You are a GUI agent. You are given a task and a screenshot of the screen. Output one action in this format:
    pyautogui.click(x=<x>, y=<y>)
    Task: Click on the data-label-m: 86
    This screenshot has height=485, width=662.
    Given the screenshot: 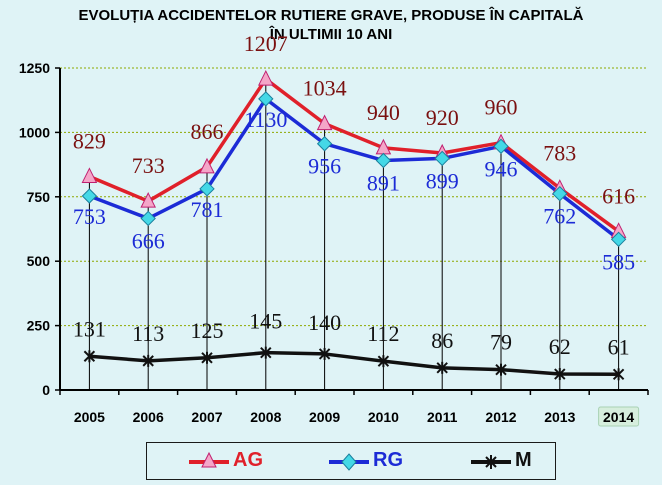 What is the action you would take?
    pyautogui.click(x=442, y=340)
    